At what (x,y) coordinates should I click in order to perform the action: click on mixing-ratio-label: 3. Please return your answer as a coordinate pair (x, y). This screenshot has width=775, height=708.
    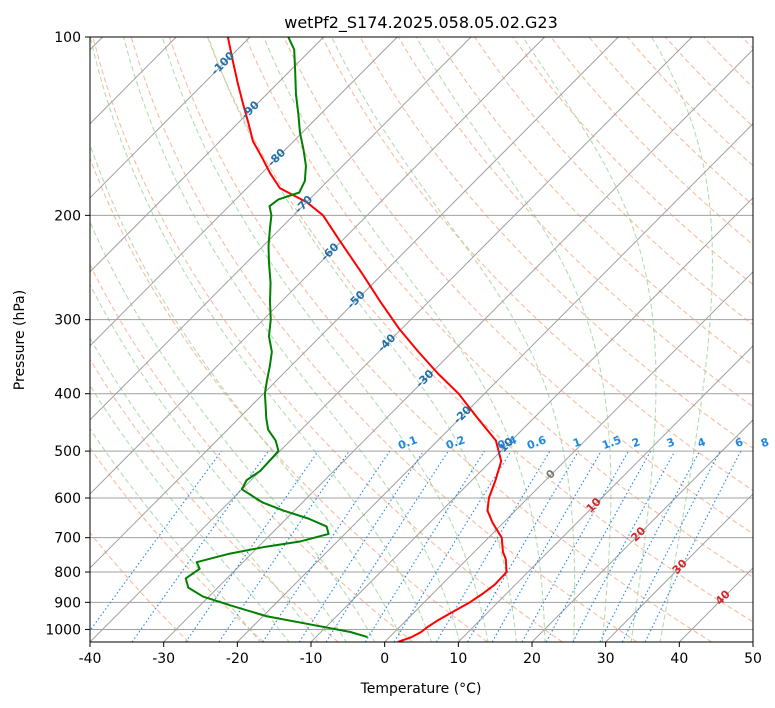
    Looking at the image, I should click on (671, 442).